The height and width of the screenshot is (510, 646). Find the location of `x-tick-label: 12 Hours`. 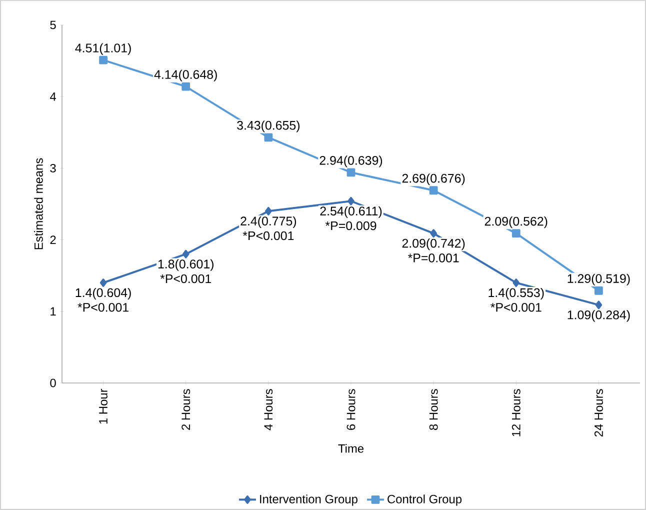

x-tick-label: 12 Hours is located at coordinates (516, 412).